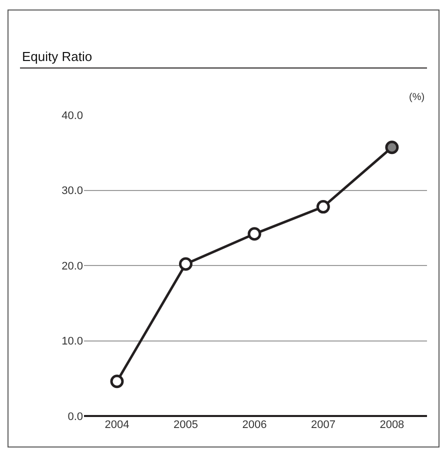  Describe the element at coordinates (72, 191) in the screenshot. I see `y-tick-label: 30.0` at that location.